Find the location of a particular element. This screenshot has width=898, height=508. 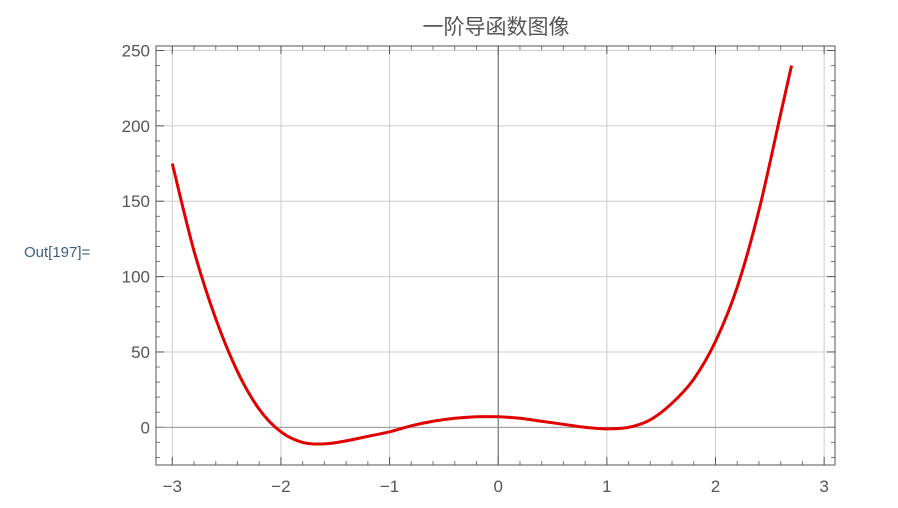

y-tick-label: 50 is located at coordinates (140, 352).